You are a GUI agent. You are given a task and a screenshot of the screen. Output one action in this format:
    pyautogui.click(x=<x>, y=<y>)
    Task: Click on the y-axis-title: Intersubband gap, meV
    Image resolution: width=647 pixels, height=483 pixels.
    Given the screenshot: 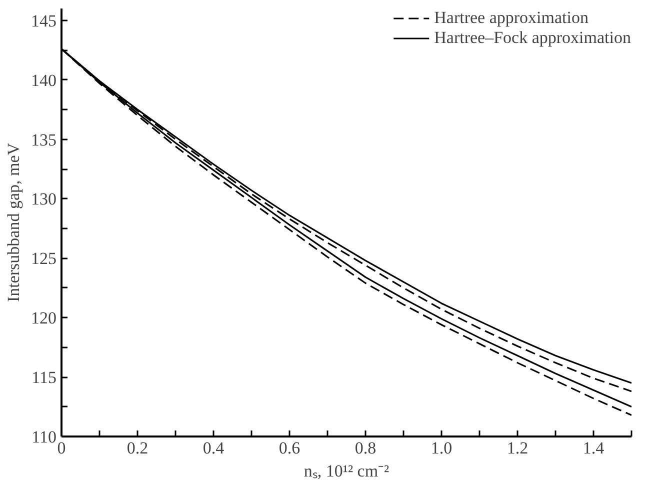 What is the action you would take?
    pyautogui.click(x=13, y=222)
    